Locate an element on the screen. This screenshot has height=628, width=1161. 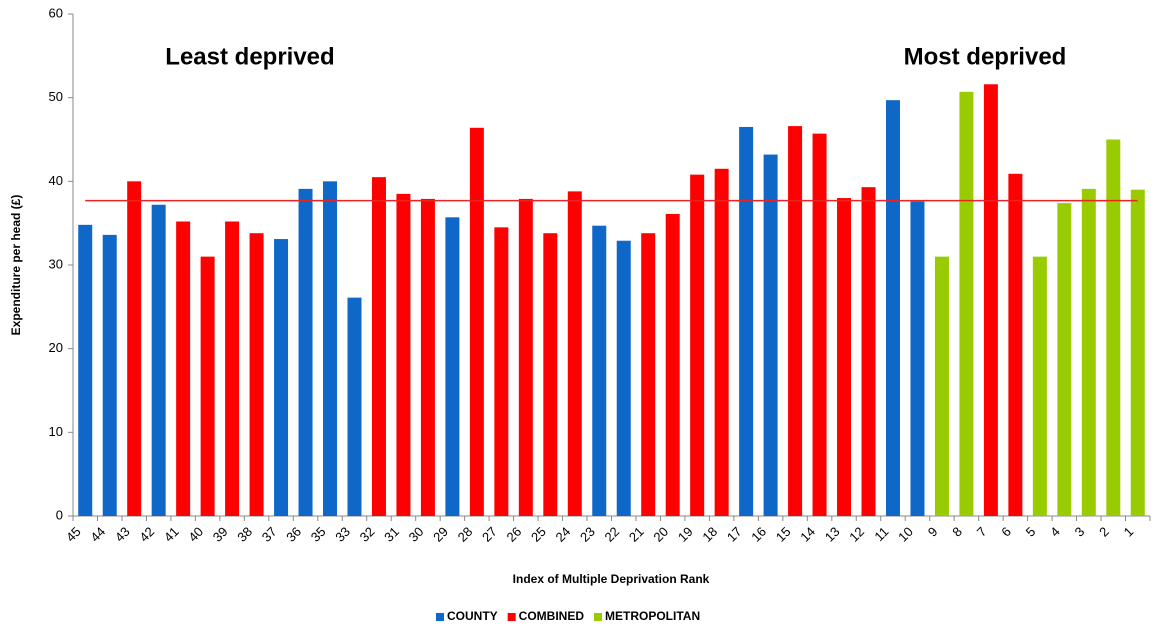
annotation: Most deprived is located at coordinates (985, 56).